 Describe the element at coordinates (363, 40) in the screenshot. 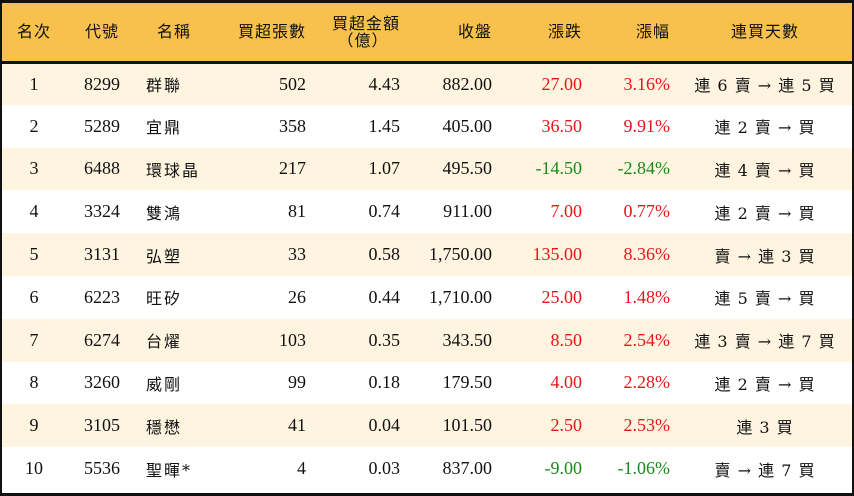

I see `header-net-buy-amount-line2: （億）` at that location.